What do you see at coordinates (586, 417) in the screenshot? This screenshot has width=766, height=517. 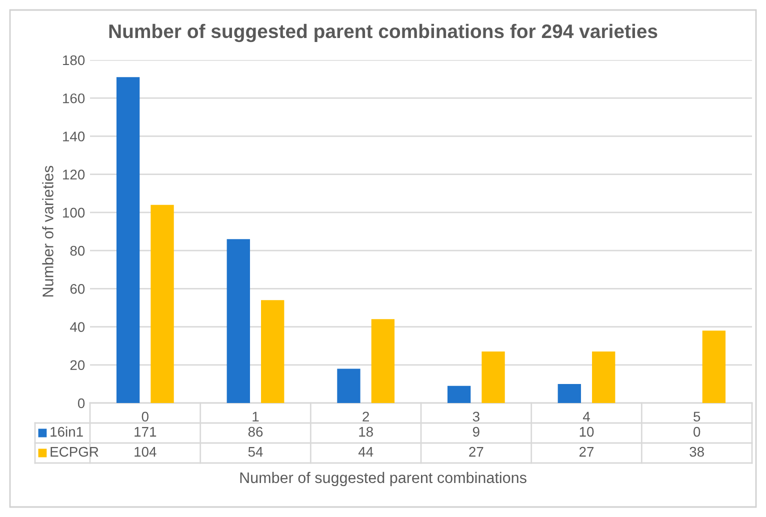 I see `x-tick-label: 4` at bounding box center [586, 417].